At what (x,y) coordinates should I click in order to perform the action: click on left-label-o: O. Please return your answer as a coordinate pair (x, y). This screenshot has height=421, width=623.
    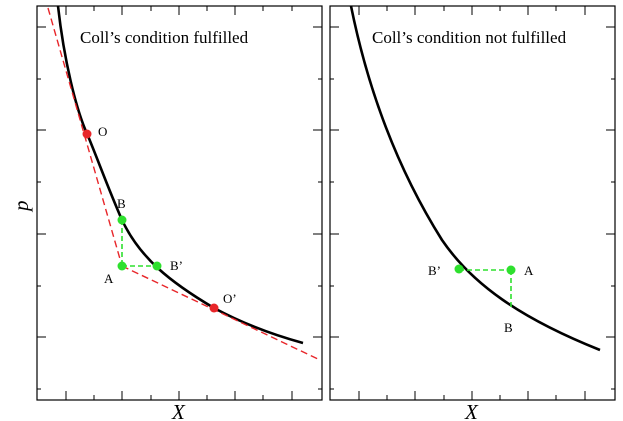
    Looking at the image, I should click on (102, 131).